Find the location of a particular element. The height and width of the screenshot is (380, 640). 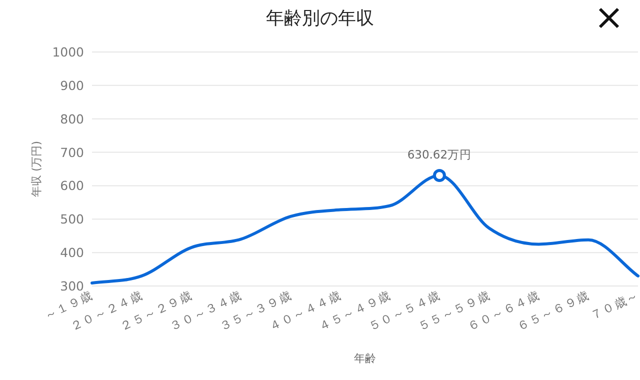

x-axis-title: 年齢 is located at coordinates (365, 358).